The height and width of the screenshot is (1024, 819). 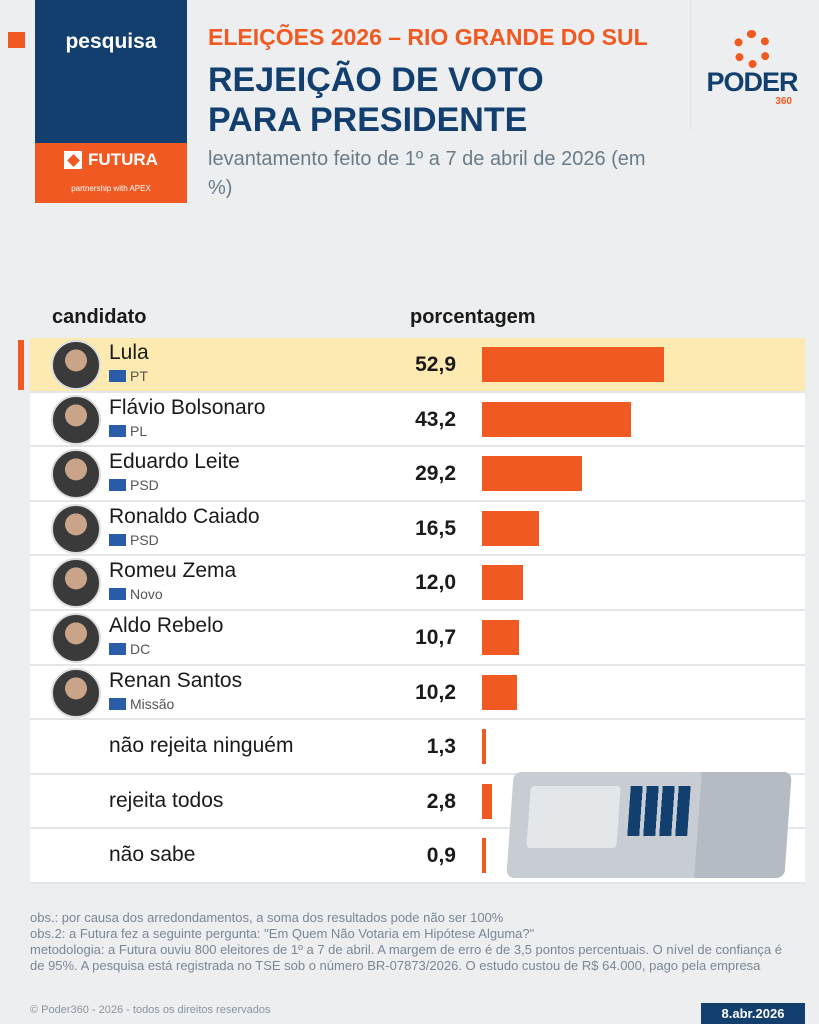 I want to click on party-name: Missão, so click(x=152, y=703).